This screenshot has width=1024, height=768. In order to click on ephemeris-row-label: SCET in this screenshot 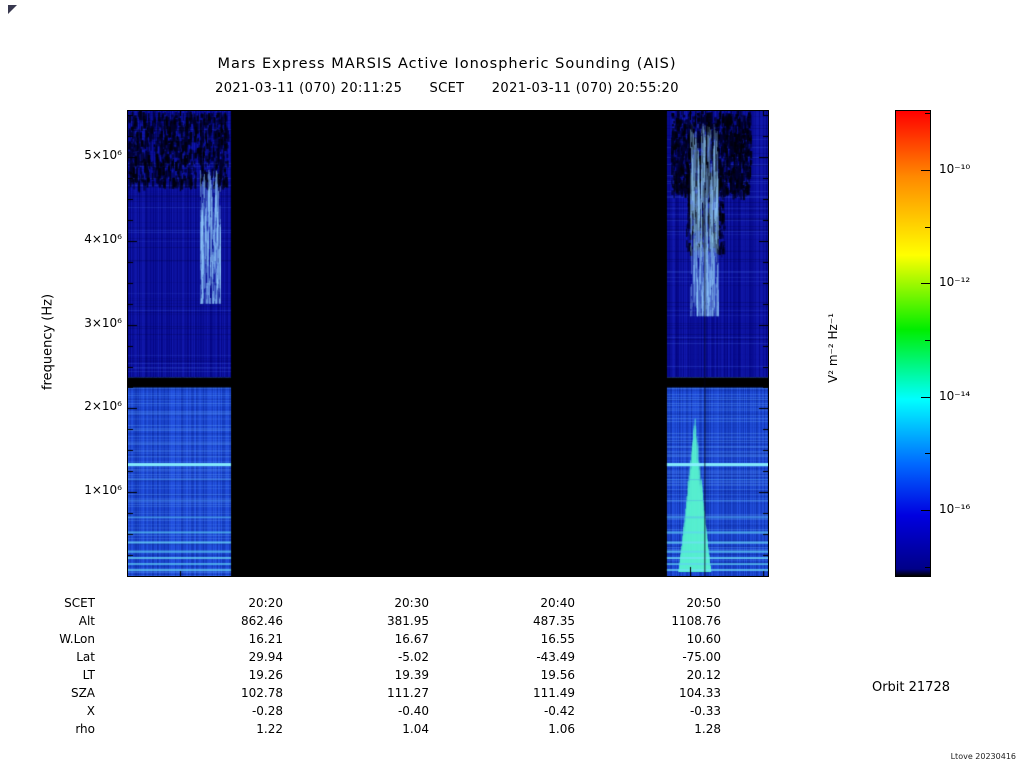, I will do `click(79, 603)`.